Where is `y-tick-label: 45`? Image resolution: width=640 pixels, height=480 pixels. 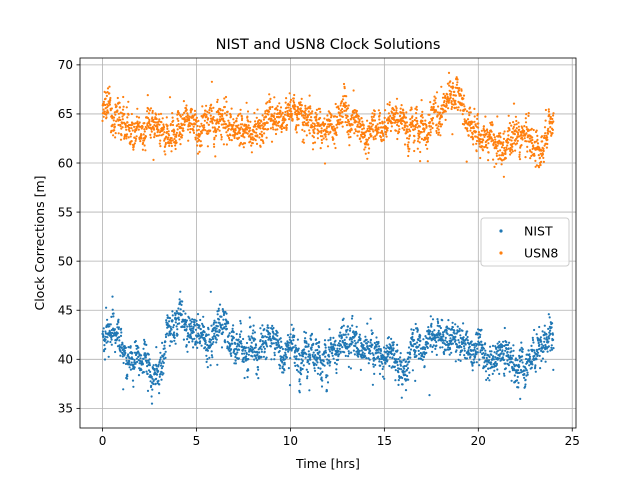 y-tick-label: 45 is located at coordinates (65, 311).